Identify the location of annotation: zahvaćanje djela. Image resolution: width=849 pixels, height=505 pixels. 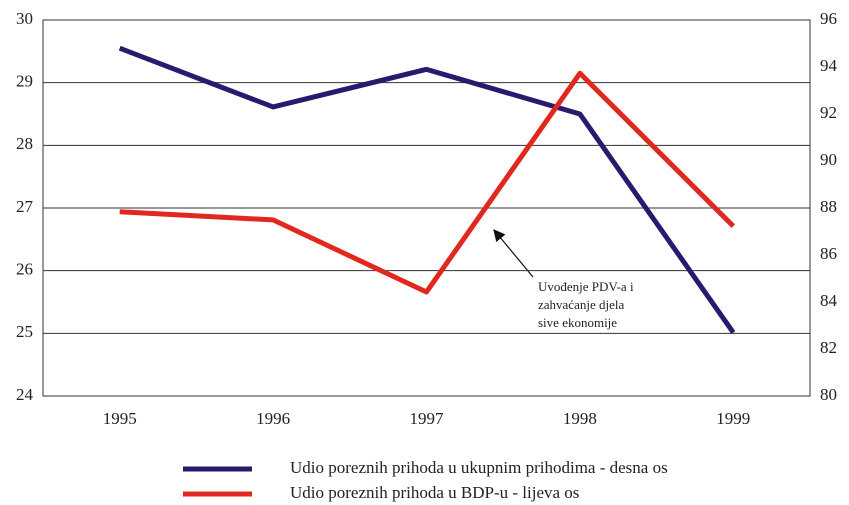
(581, 304).